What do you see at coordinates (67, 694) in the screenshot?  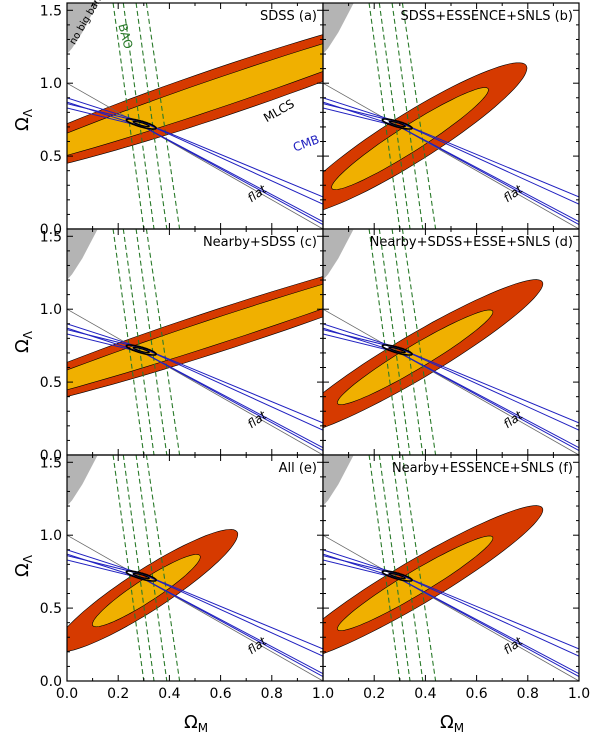 I see `x-tick-label: 0.0` at bounding box center [67, 694].